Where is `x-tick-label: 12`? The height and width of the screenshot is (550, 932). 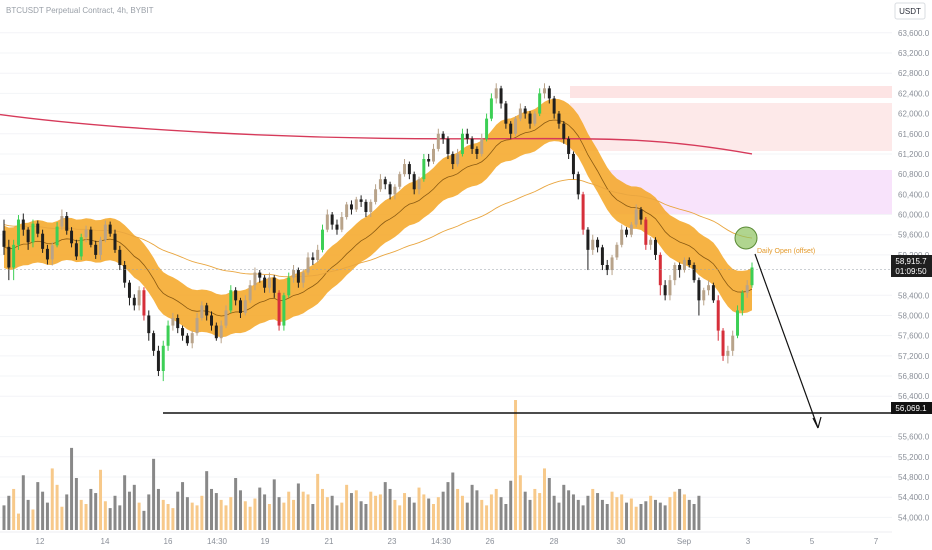 x-tick-label: 12 is located at coordinates (40, 541).